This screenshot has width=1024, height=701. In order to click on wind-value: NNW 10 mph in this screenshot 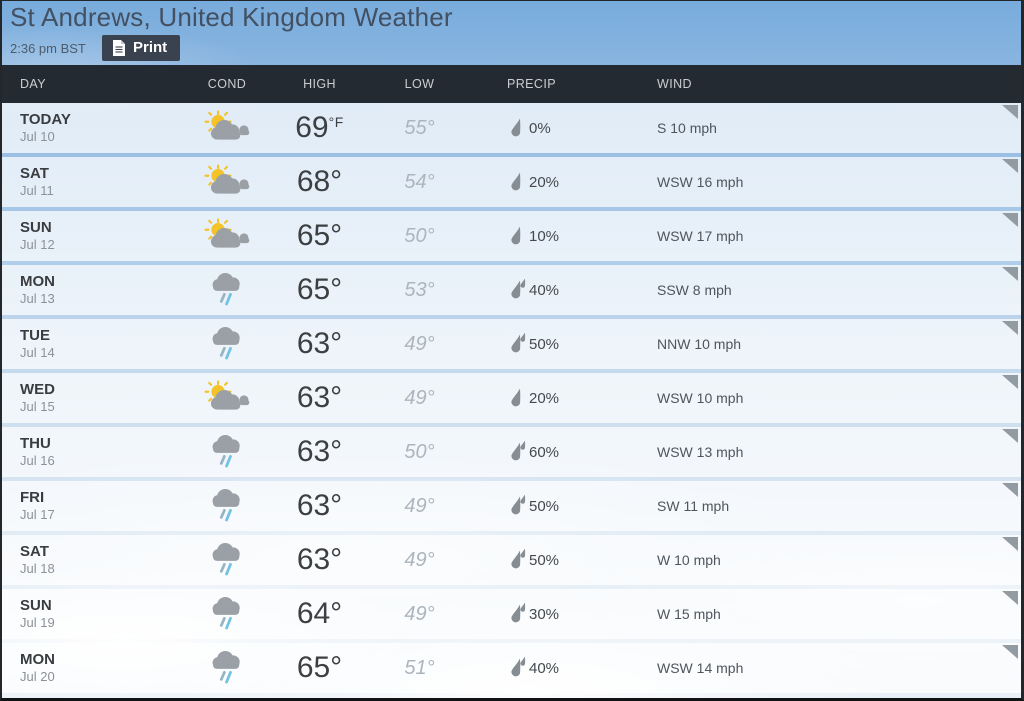, I will do `click(699, 344)`.